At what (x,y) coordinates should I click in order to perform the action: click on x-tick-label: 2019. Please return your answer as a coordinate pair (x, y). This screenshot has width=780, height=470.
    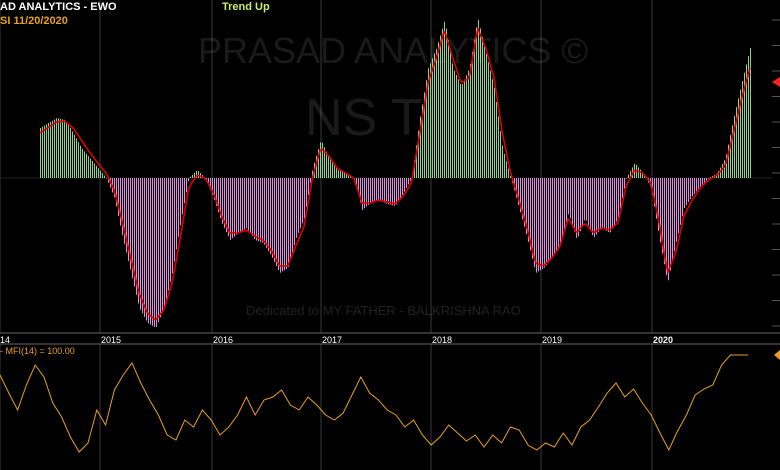
    Looking at the image, I should click on (552, 340).